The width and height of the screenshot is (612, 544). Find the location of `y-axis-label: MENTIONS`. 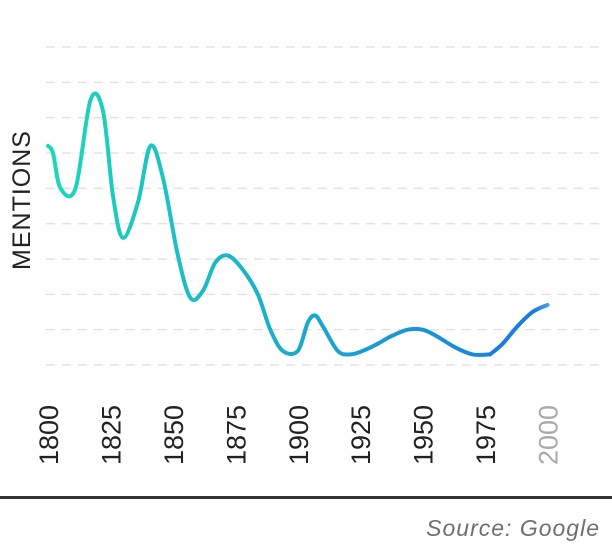

y-axis-label: MENTIONS is located at coordinates (22, 200).